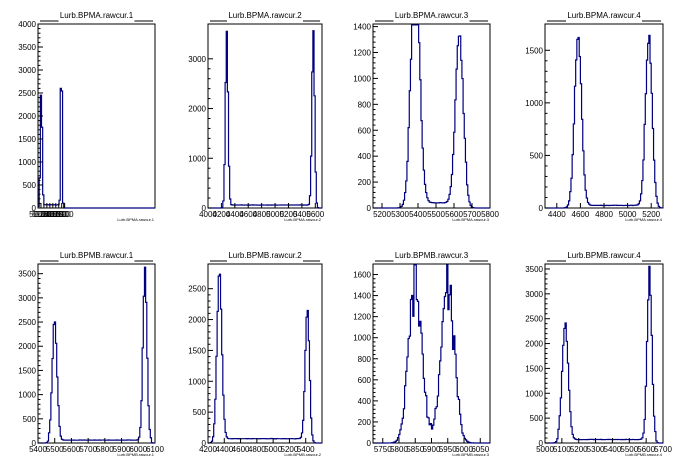  I want to click on x-axis-label: Lurb.BPMB.rawcur.3, so click(470, 454).